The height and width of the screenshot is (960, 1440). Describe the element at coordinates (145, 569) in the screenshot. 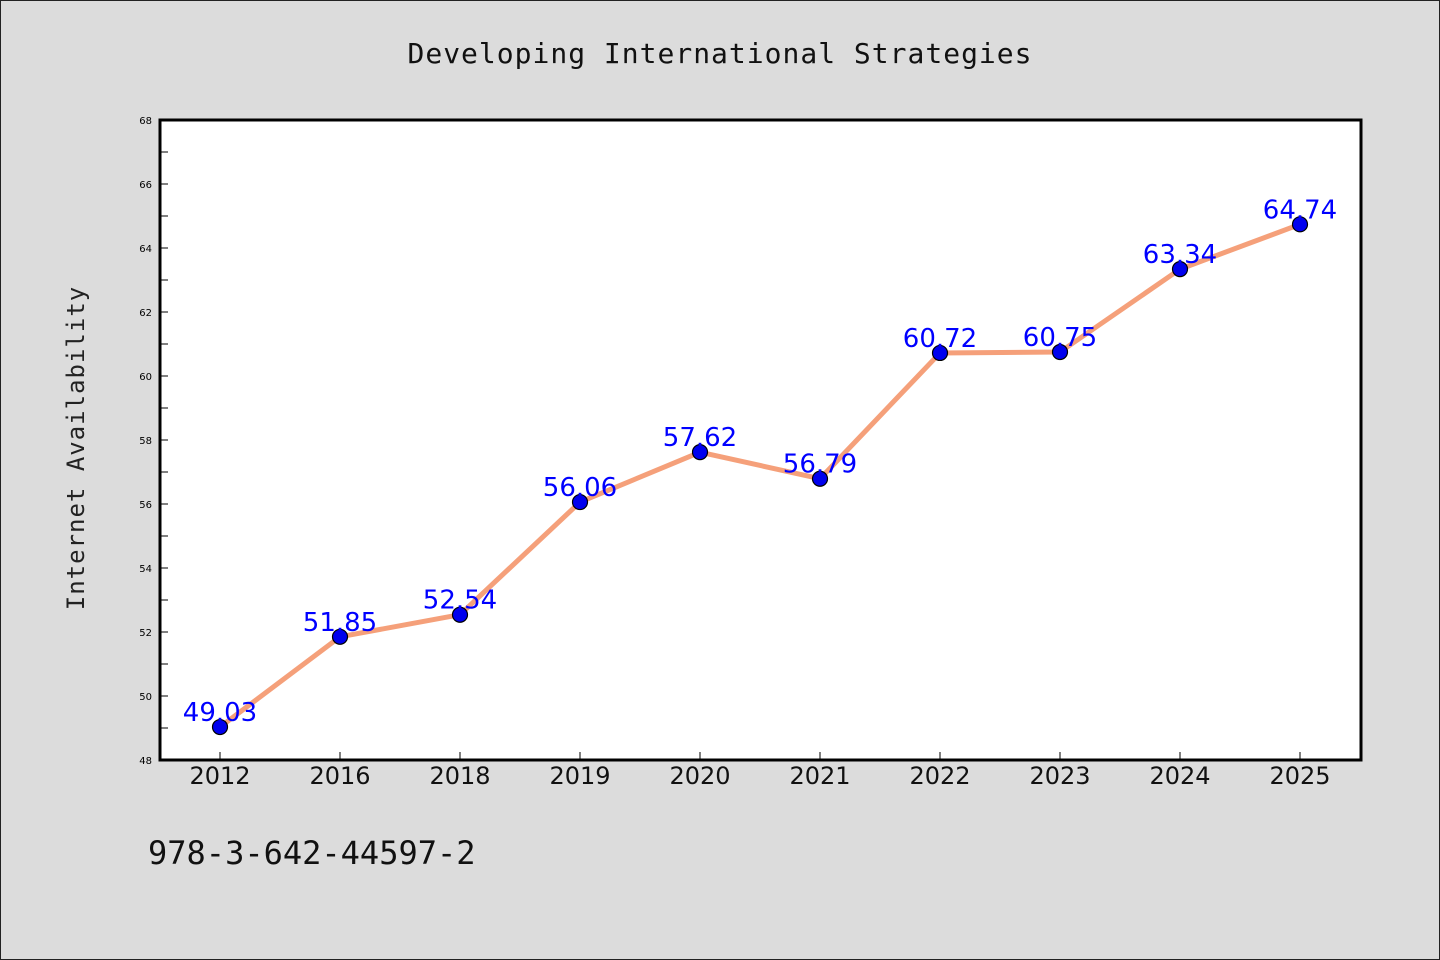

I see `y-tick-label: 54` at that location.